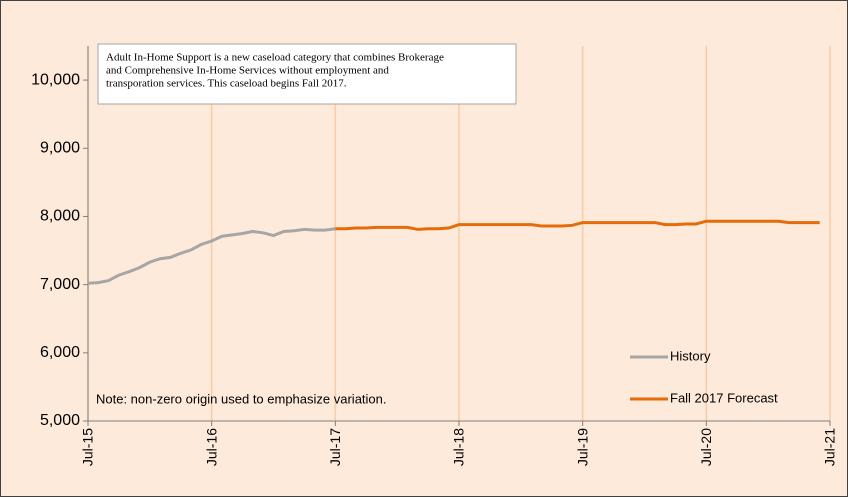 This screenshot has width=848, height=497. Describe the element at coordinates (724, 397) in the screenshot. I see `legend-label: Fall 2017 Forecast` at that location.